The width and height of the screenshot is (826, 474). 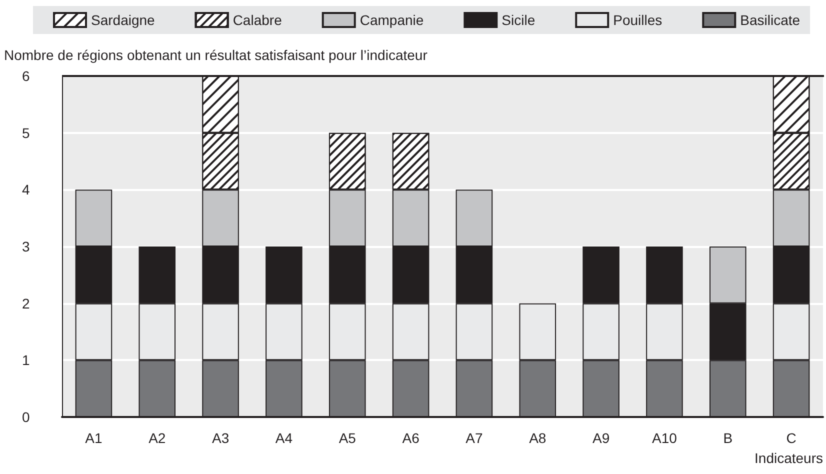 What do you see at coordinates (637, 20) in the screenshot?
I see `legend-label: Pouilles` at bounding box center [637, 20].